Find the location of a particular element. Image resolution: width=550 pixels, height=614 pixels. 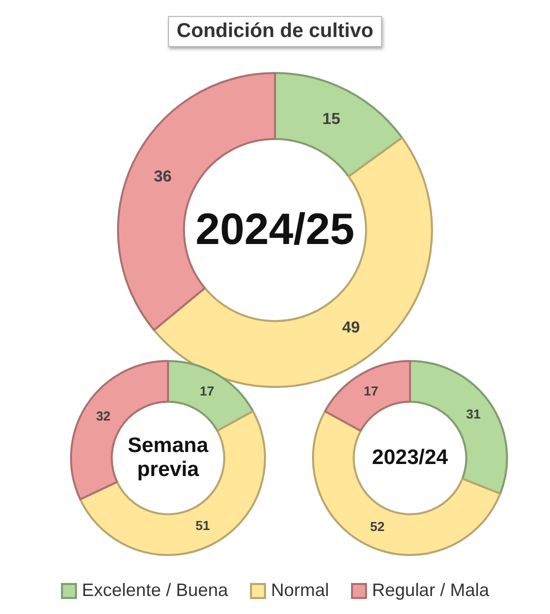

legend-label: Excelente / Buena is located at coordinates (155, 590).